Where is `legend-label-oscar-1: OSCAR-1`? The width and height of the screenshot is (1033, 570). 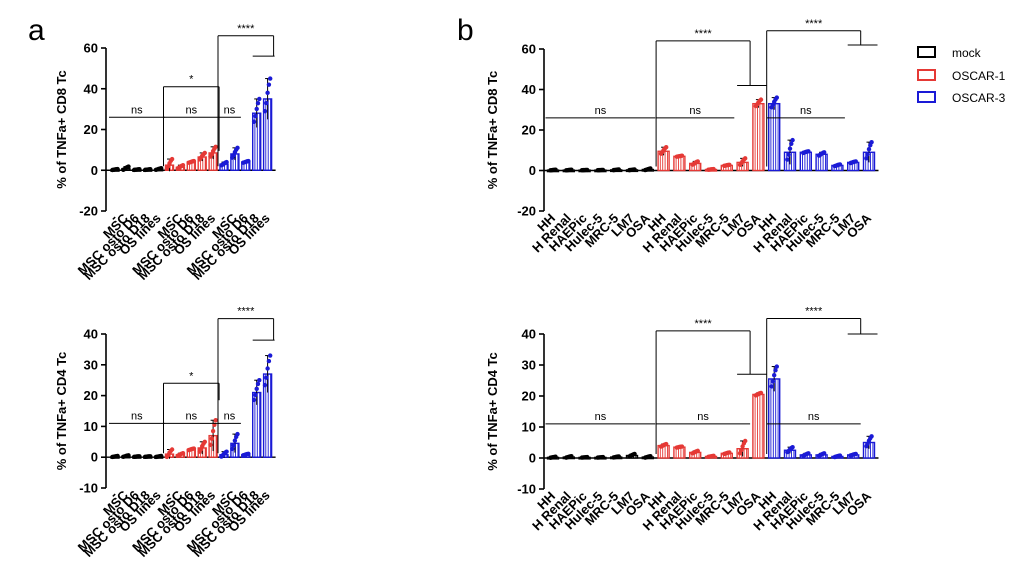
legend-label-oscar-1: OSCAR-1 is located at coordinates (979, 76).